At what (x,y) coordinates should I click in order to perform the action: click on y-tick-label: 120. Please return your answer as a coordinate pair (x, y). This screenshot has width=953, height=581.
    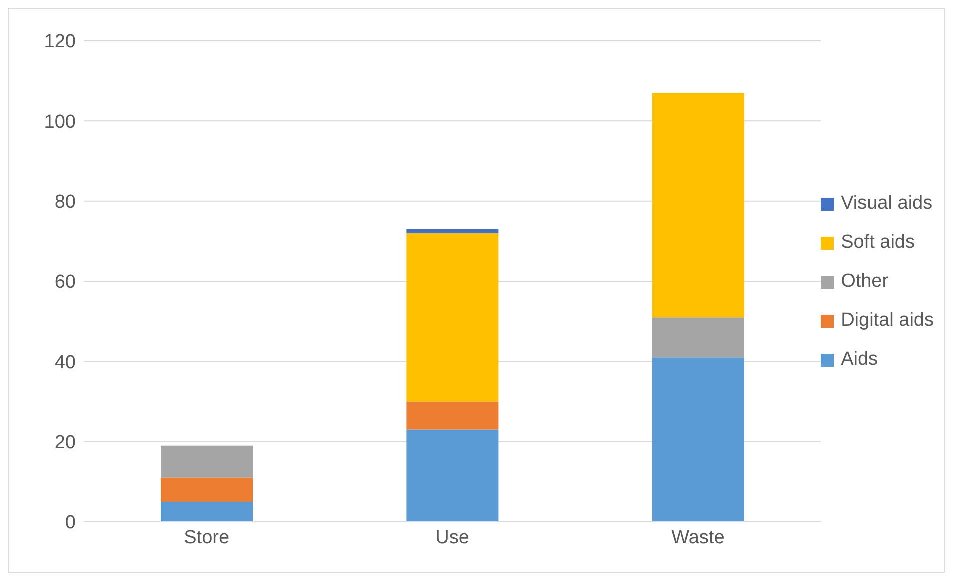
    Looking at the image, I should click on (60, 42).